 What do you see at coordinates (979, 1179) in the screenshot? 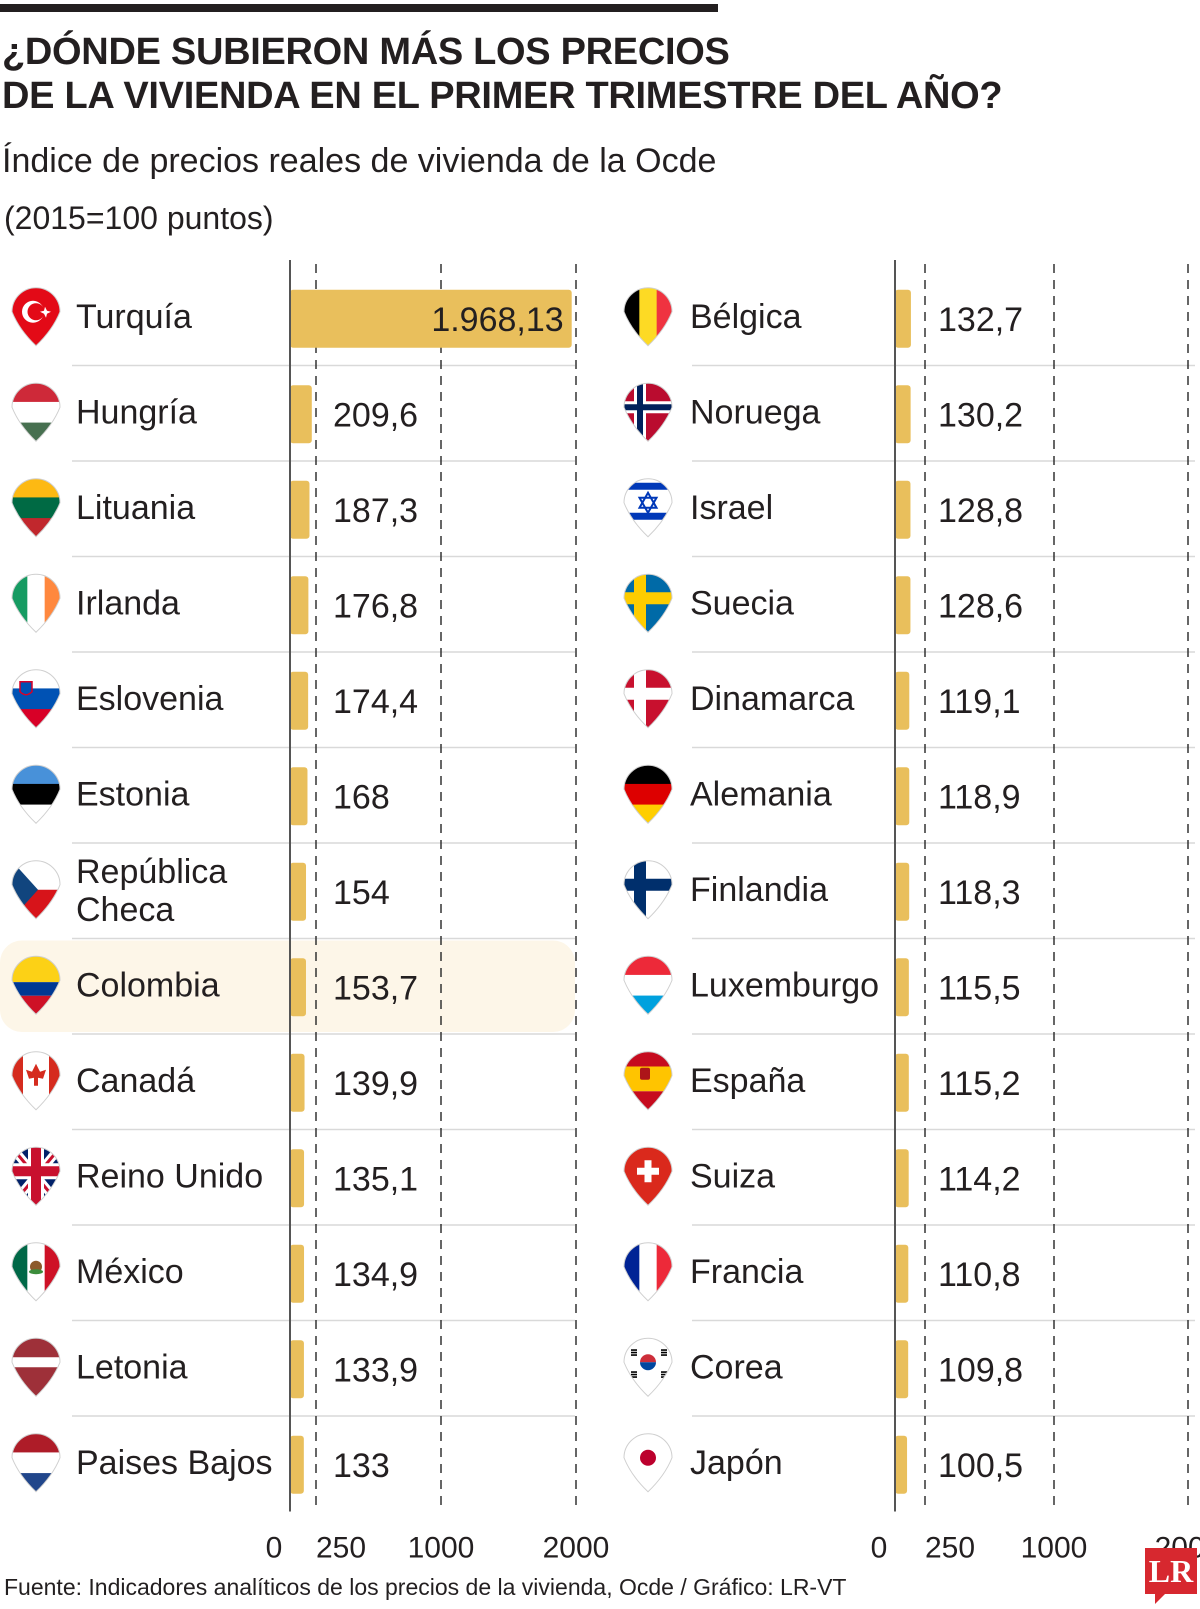
I see `value-label: 114,2` at bounding box center [979, 1179].